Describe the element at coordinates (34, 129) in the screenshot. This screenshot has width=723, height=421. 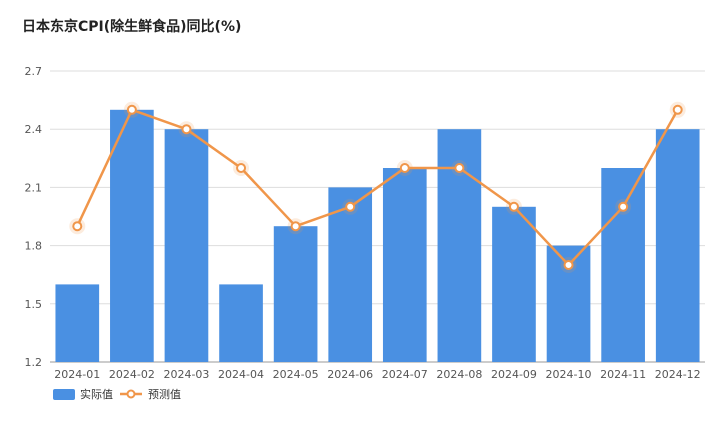
I see `y-tick-label: 2.4` at that location.